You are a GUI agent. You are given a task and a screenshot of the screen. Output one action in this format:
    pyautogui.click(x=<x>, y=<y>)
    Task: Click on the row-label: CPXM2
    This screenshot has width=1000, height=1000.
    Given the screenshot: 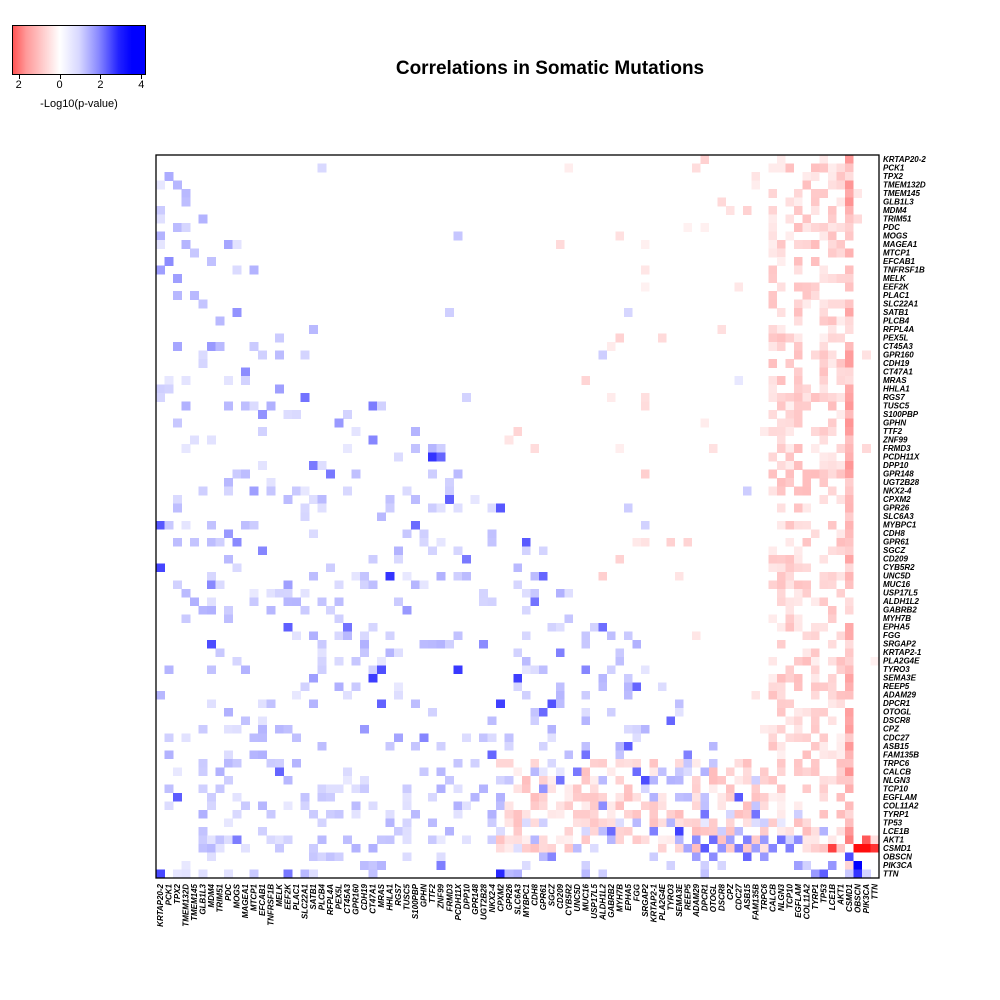 What is the action you would take?
    pyautogui.click(x=897, y=499)
    